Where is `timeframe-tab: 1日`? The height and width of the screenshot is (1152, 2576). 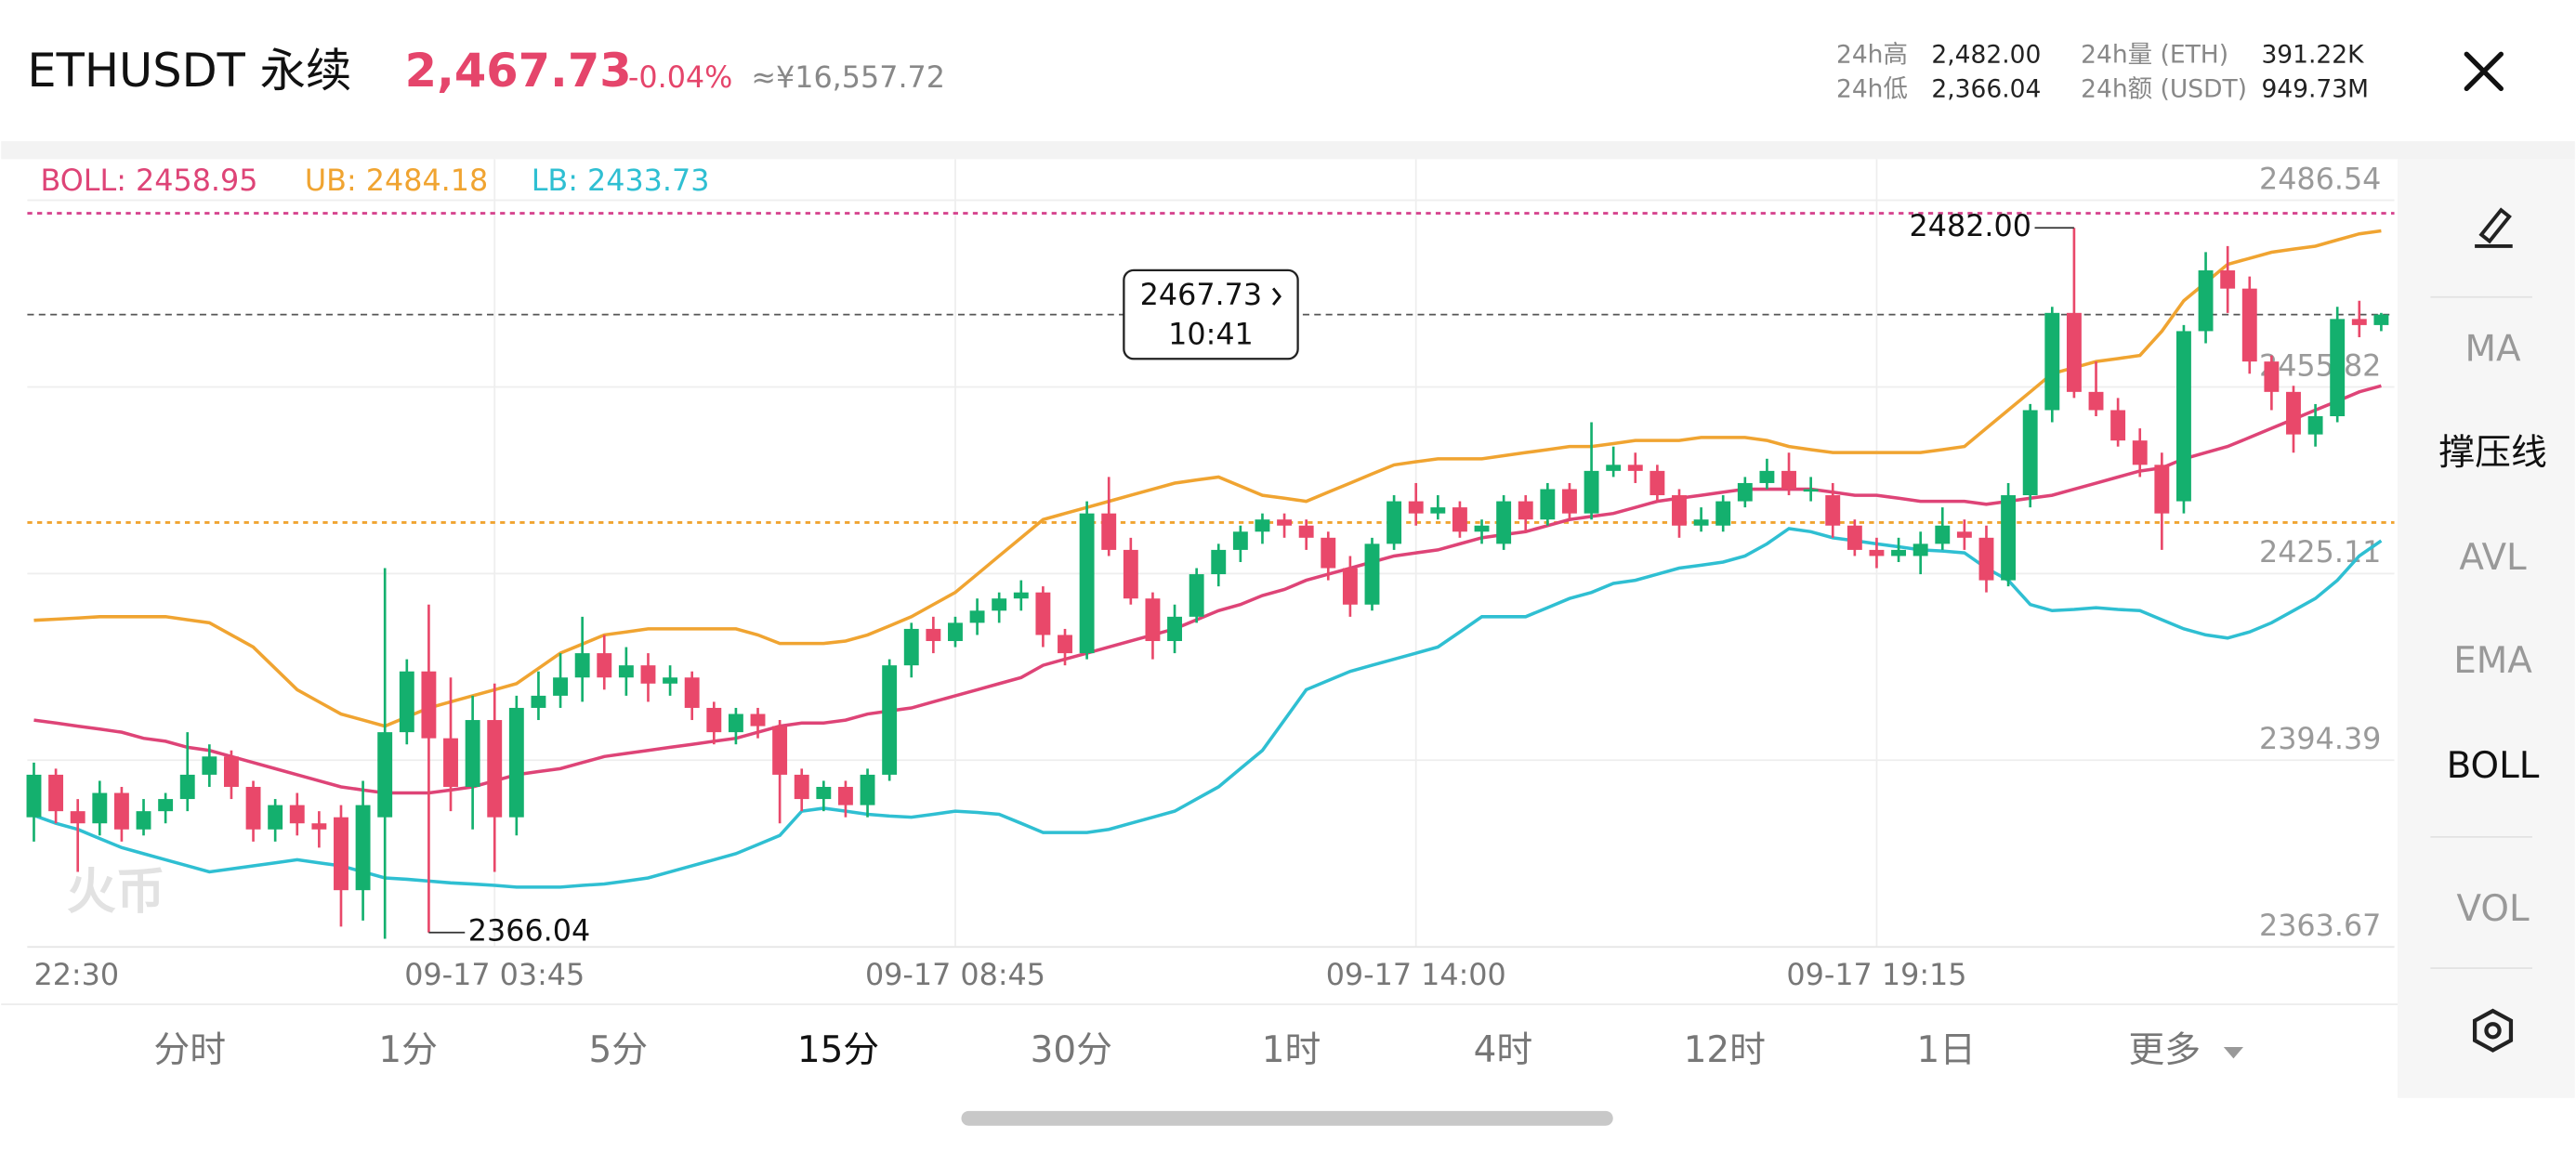
timeframe-tab: 1日 is located at coordinates (1947, 1050).